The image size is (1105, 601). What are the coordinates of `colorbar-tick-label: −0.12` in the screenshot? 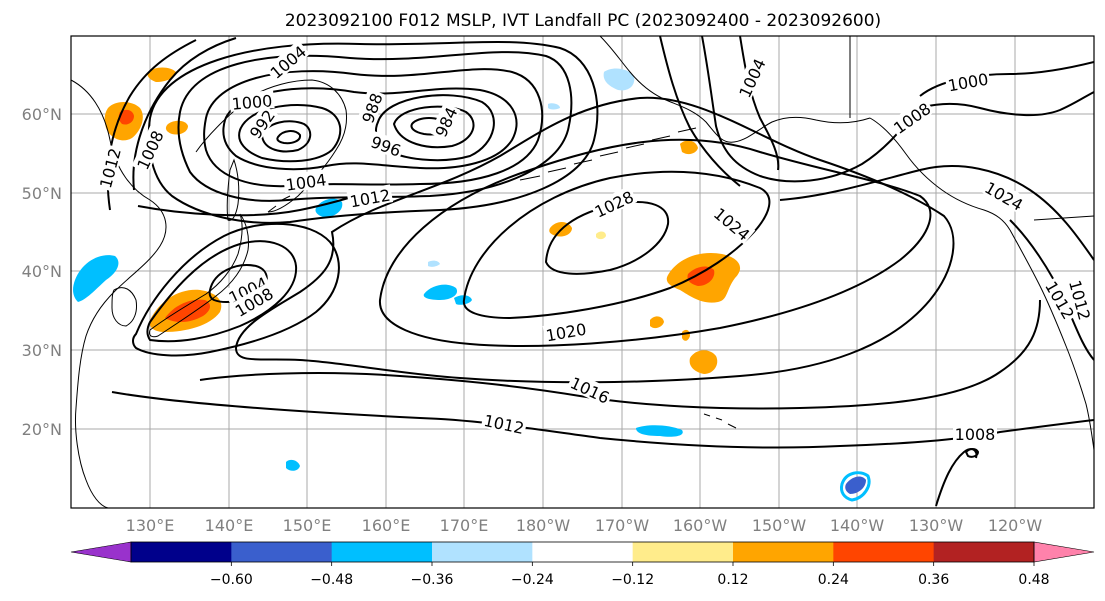 It's located at (632, 580).